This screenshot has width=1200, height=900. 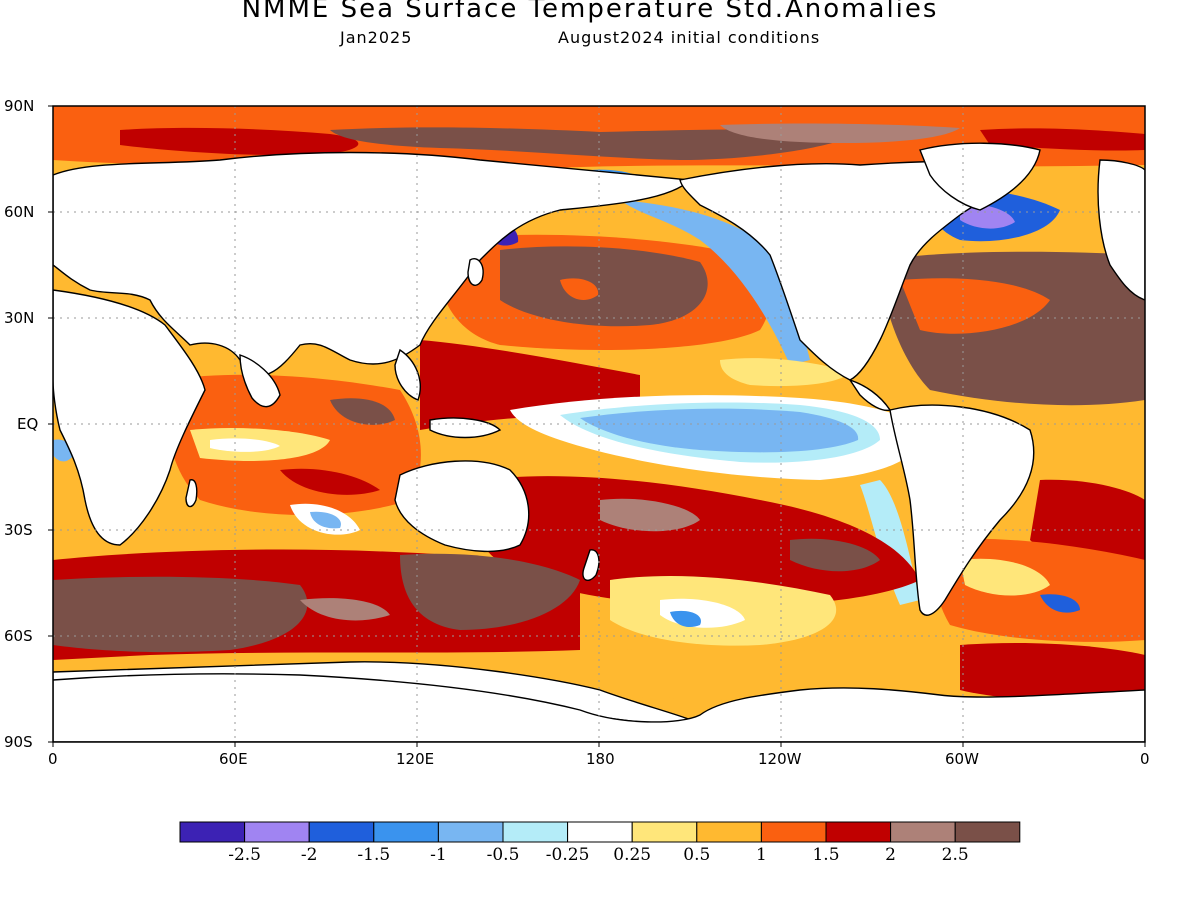 What do you see at coordinates (376, 37) in the screenshot?
I see `subtitle-target-month: Jan2025` at bounding box center [376, 37].